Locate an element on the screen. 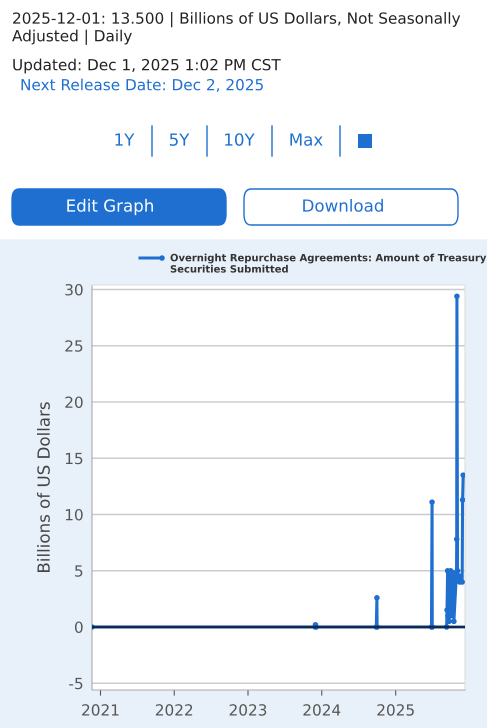 Image resolution: width=487 pixels, height=728 pixels. chart-title: 2025-12-01: 13.500 | Billions of US Dollars, Not Seasonally Adjusted | Daily is located at coordinates (236, 28).